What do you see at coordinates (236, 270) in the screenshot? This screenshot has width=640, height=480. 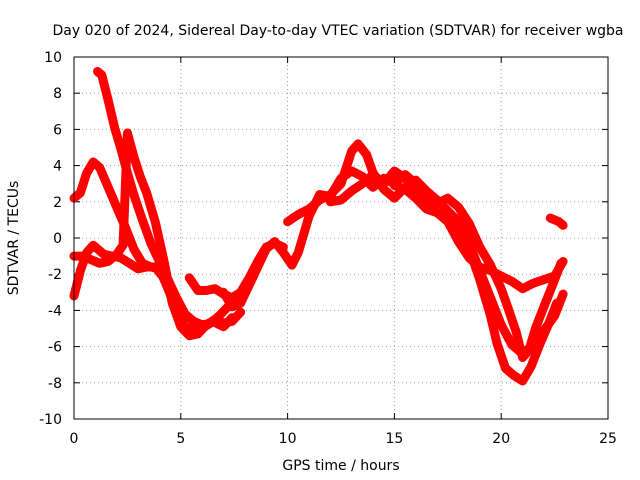 I see `series-satellite-track-f` at bounding box center [236, 270].